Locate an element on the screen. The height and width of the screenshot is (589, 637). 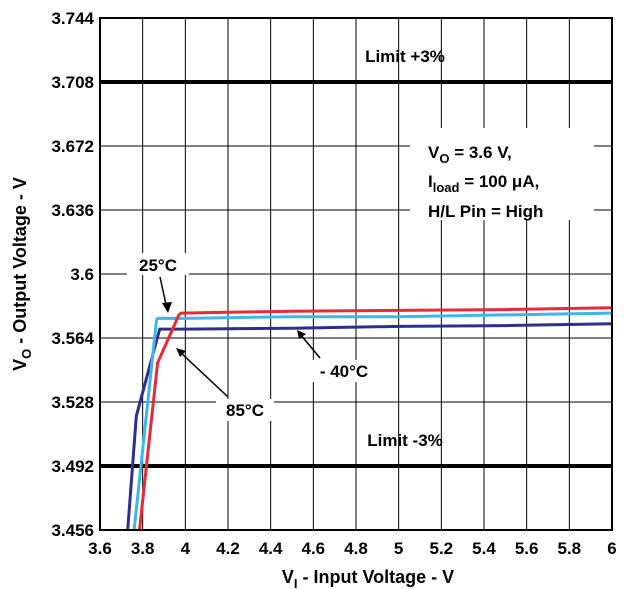
series-label-25c: 25°C is located at coordinates (158, 265).